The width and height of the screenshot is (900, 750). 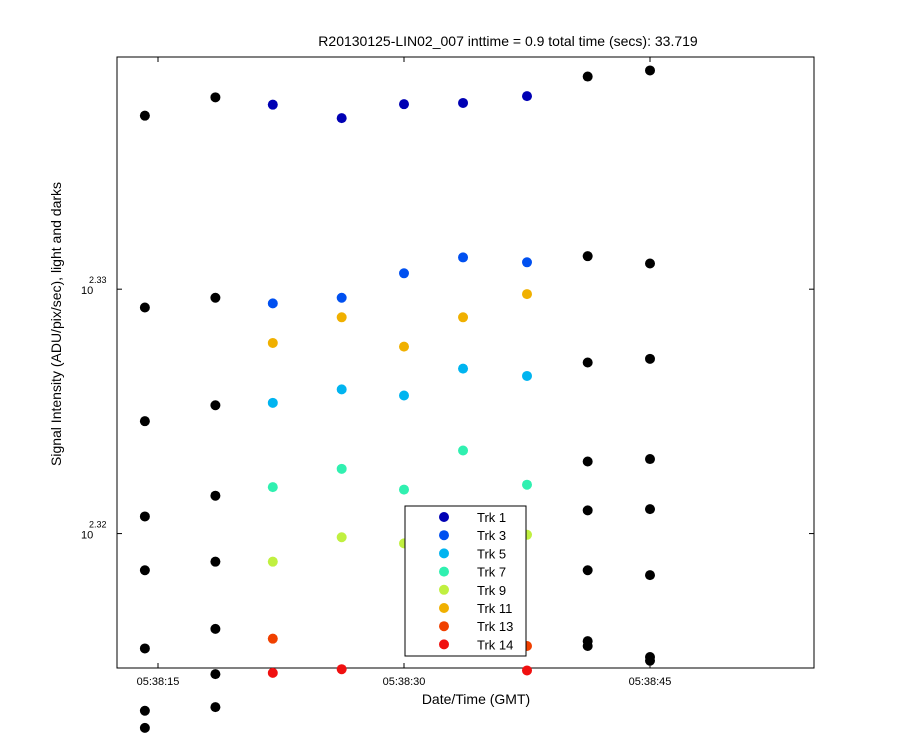 I want to click on legend-box, so click(x=465, y=581).